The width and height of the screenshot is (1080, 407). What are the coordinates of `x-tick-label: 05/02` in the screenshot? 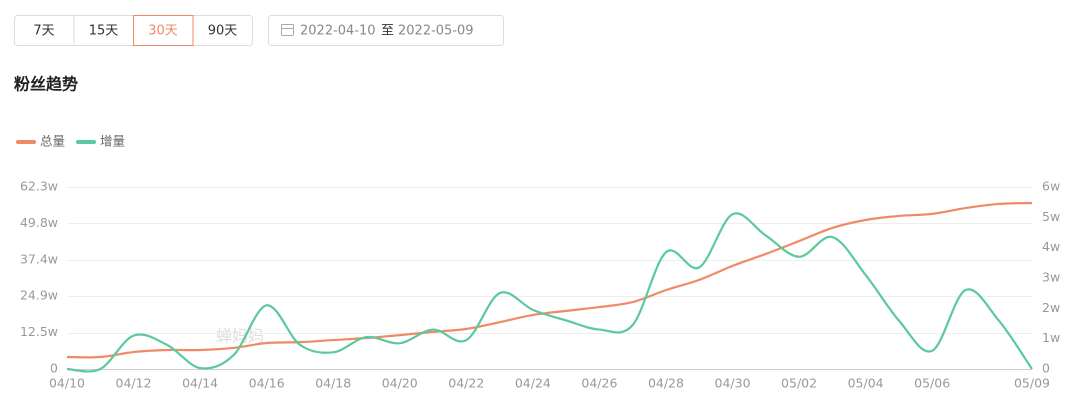 It's located at (799, 383).